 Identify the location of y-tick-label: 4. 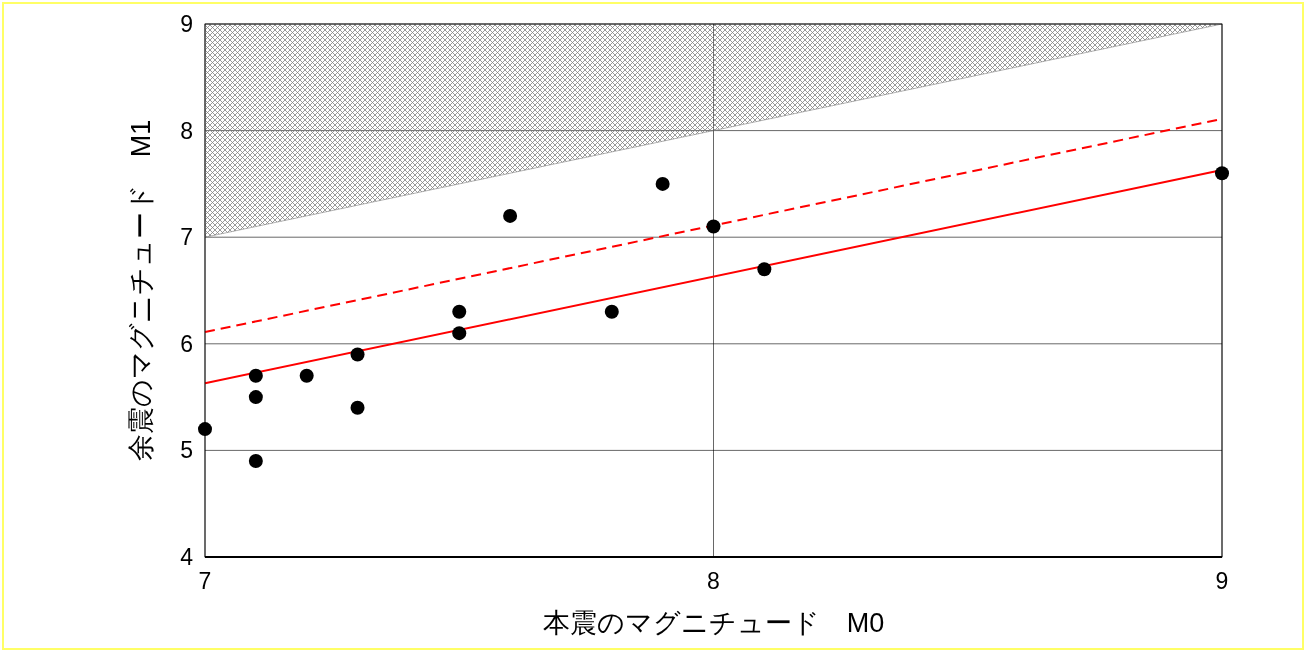
(187, 557).